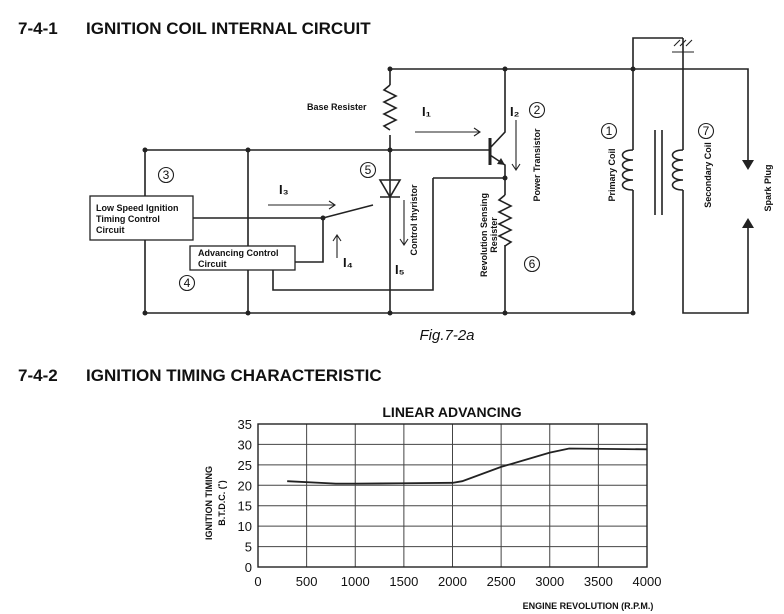 This screenshot has width=784, height=614. Describe the element at coordinates (368, 170) in the screenshot. I see `node-number: 5` at that location.